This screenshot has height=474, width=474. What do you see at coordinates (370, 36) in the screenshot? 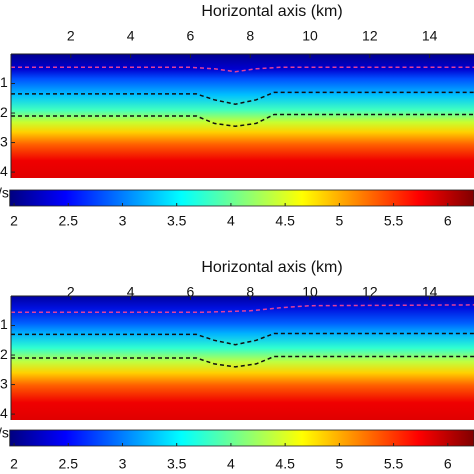
I see `x-tick-label: 12` at bounding box center [370, 36].